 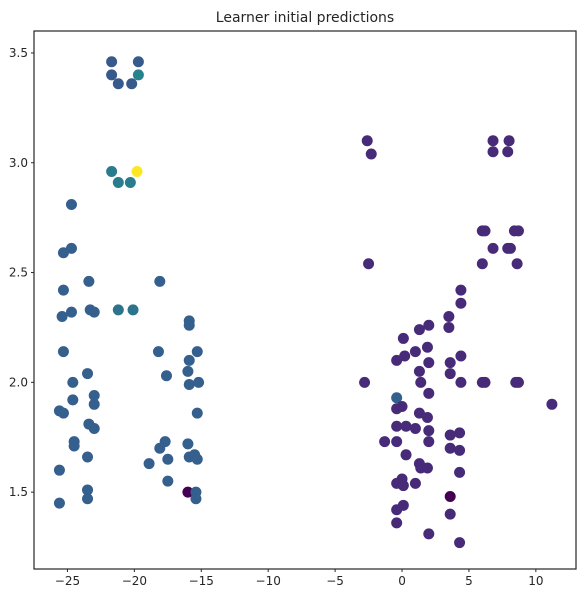 What do you see at coordinates (18, 273) in the screenshot?
I see `y-tick-label: 2.5` at bounding box center [18, 273].